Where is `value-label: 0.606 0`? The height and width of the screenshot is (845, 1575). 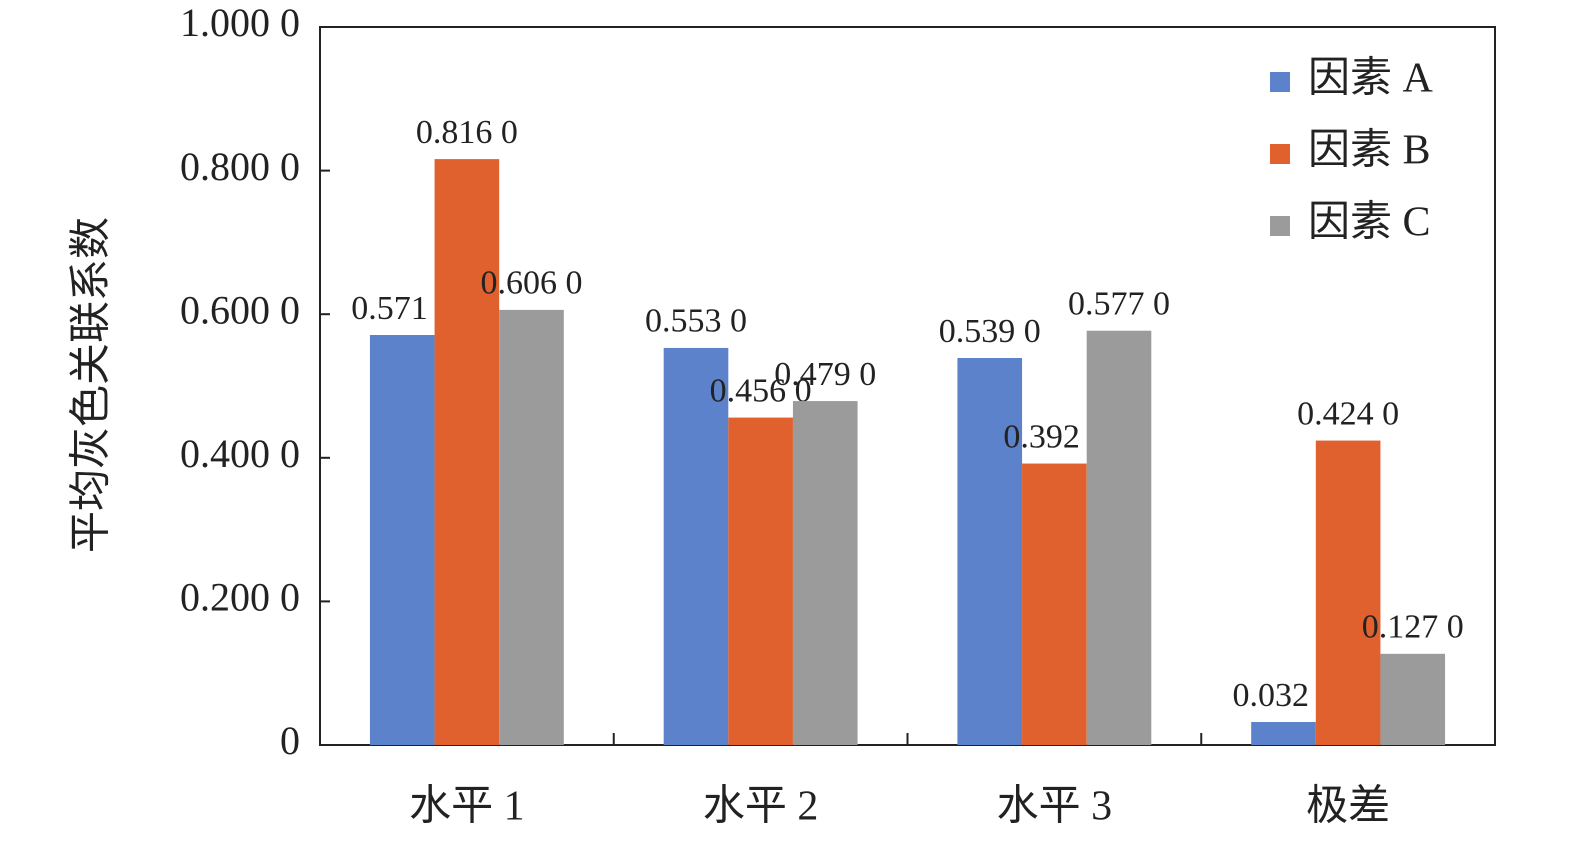
value-label: 0.606 0 is located at coordinates (532, 283).